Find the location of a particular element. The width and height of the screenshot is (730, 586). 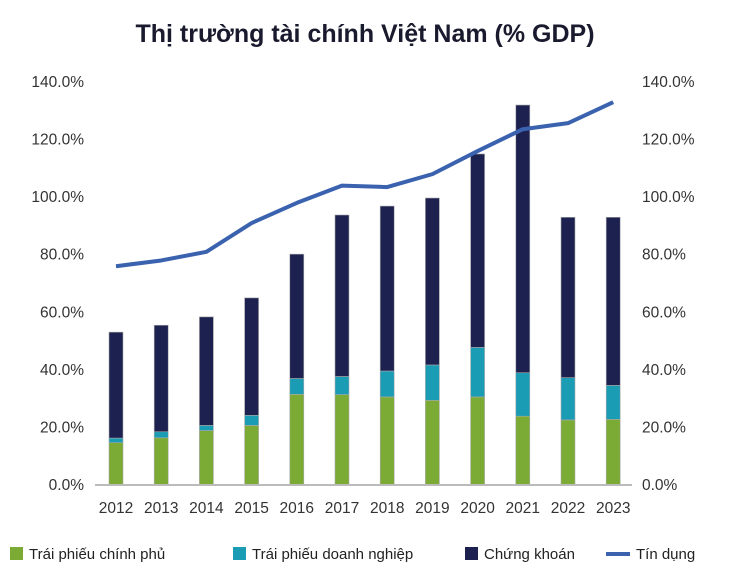

y2-tick-label: 0.0% is located at coordinates (660, 485).